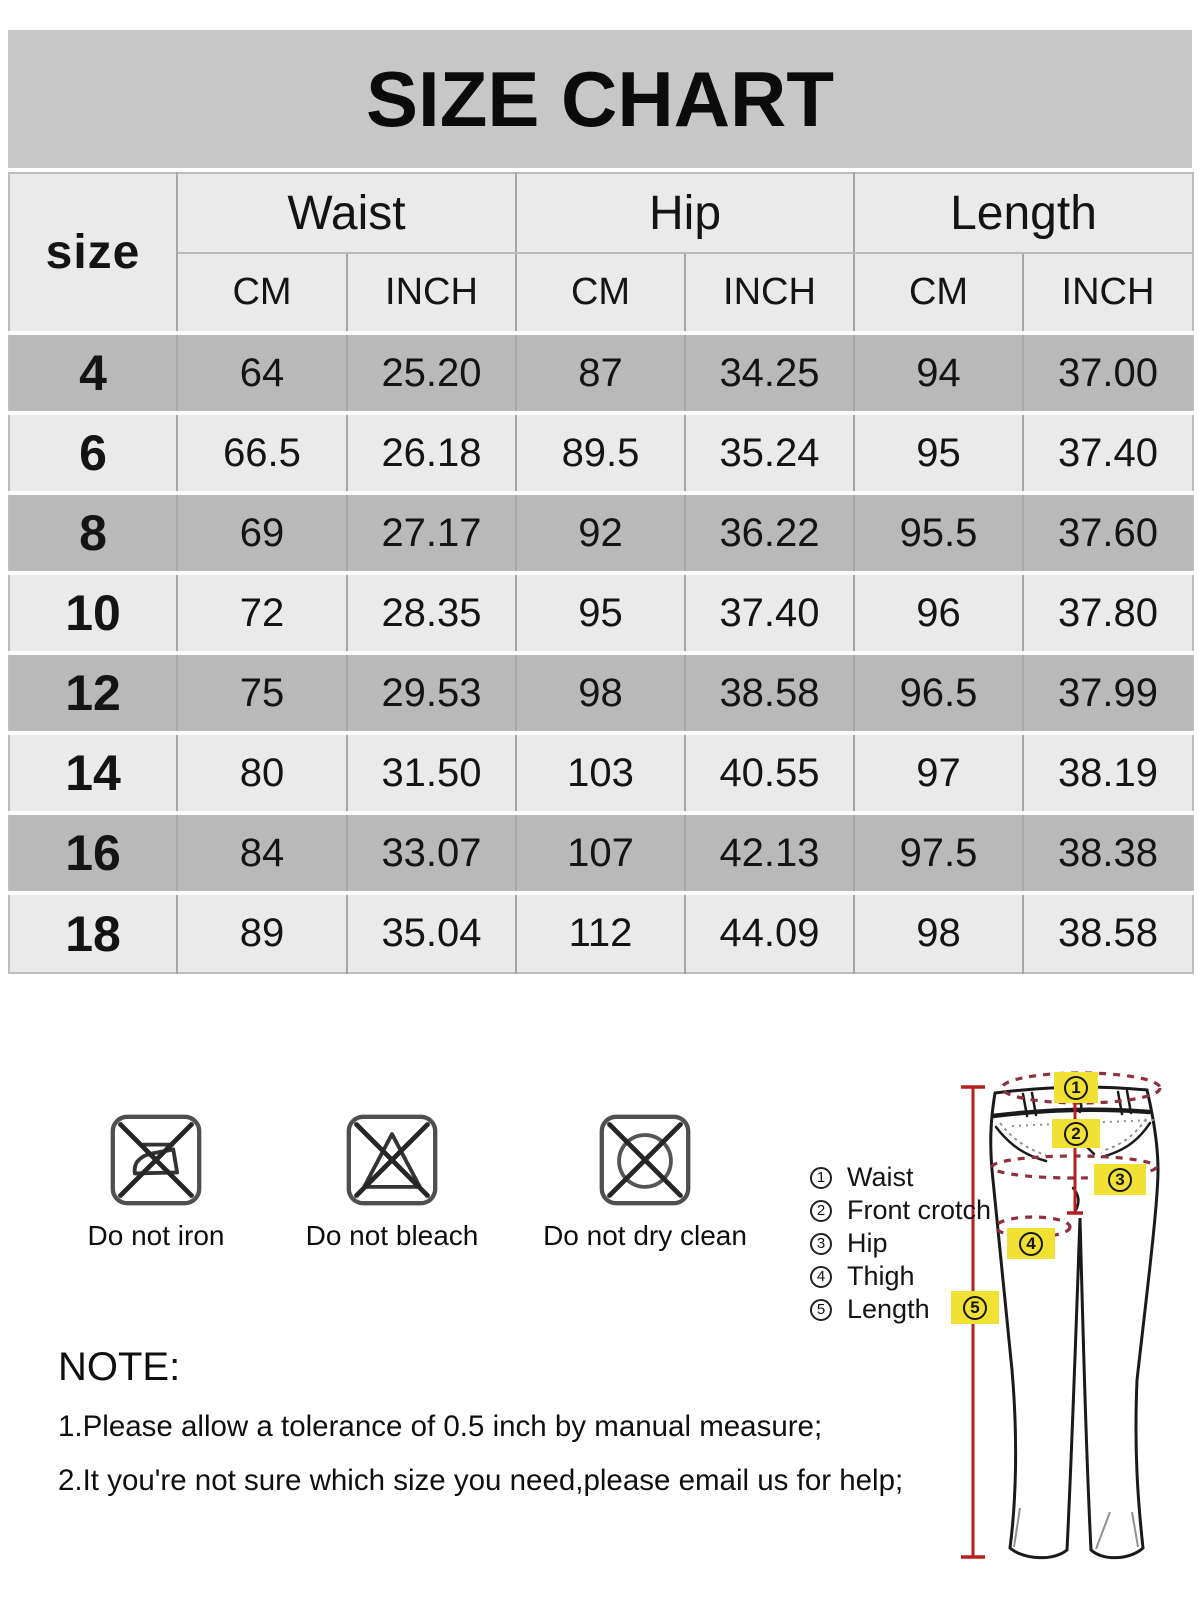  What do you see at coordinates (770, 293) in the screenshot?
I see `unit-header-hip-inch: INCH` at bounding box center [770, 293].